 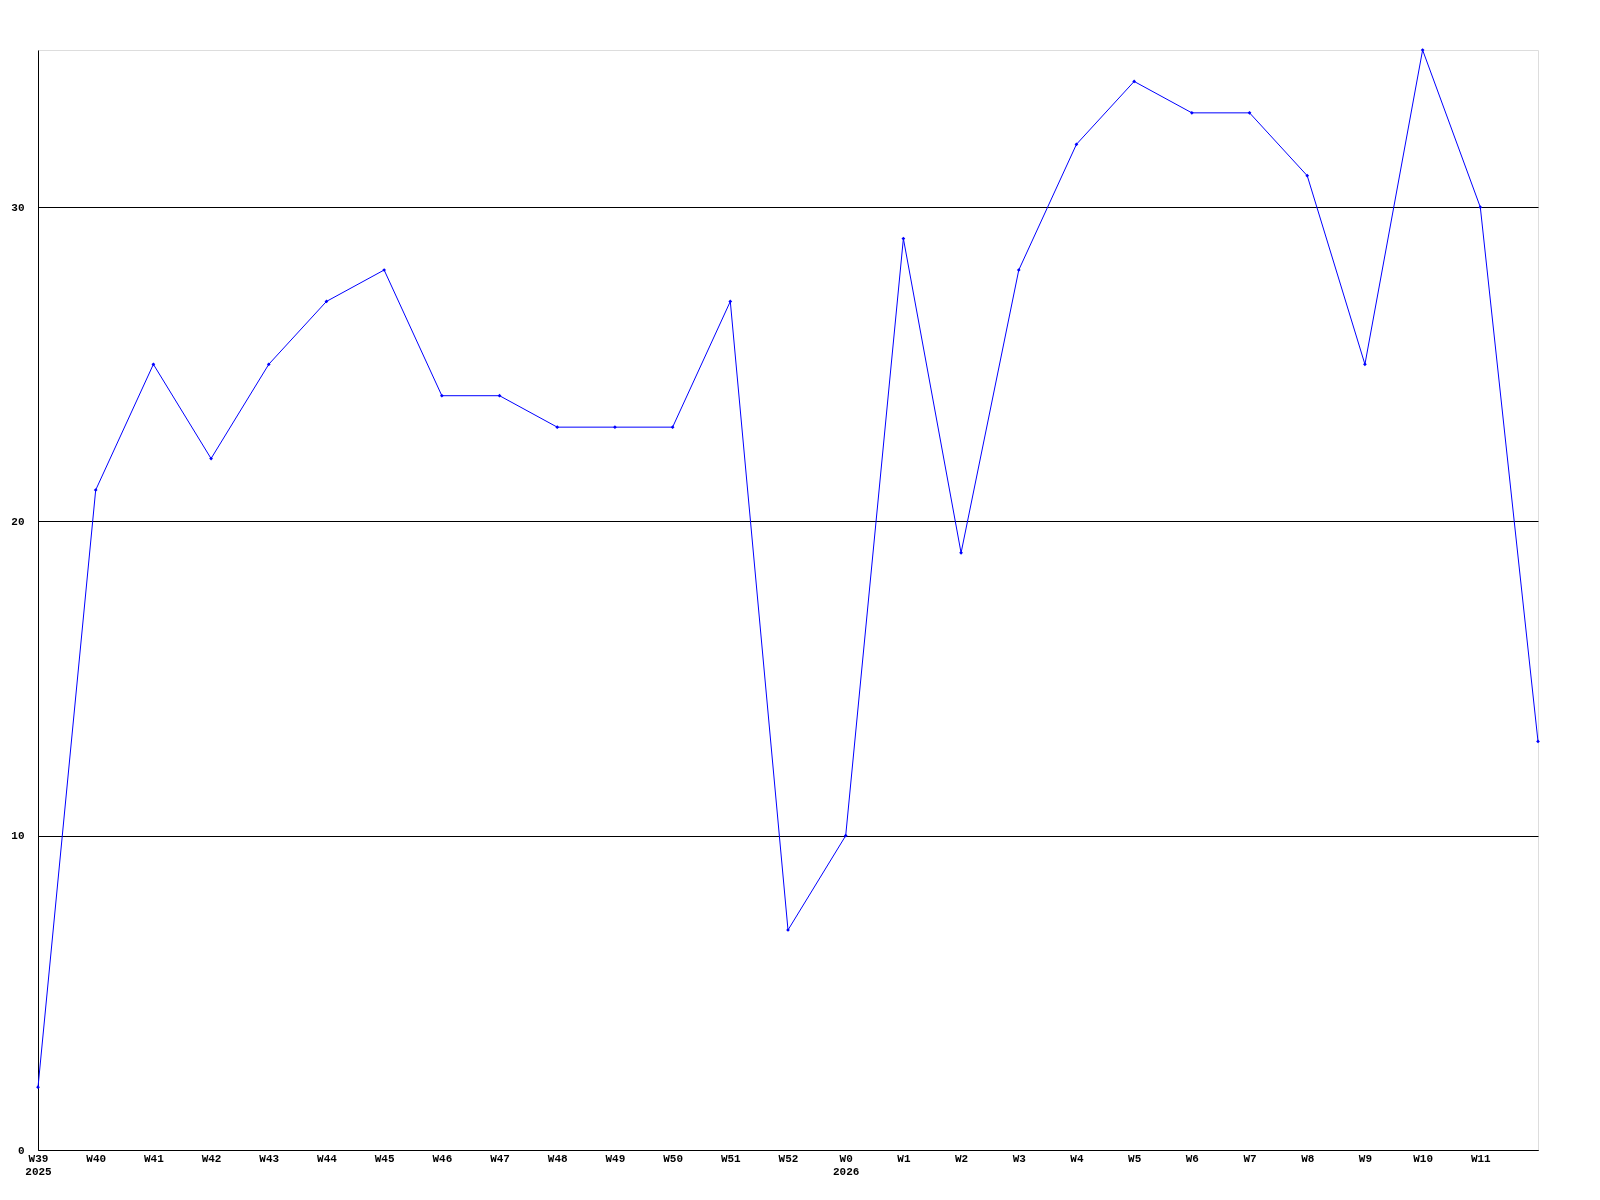 I want to click on x-tick-label: W39 2025, so click(x=39, y=1165).